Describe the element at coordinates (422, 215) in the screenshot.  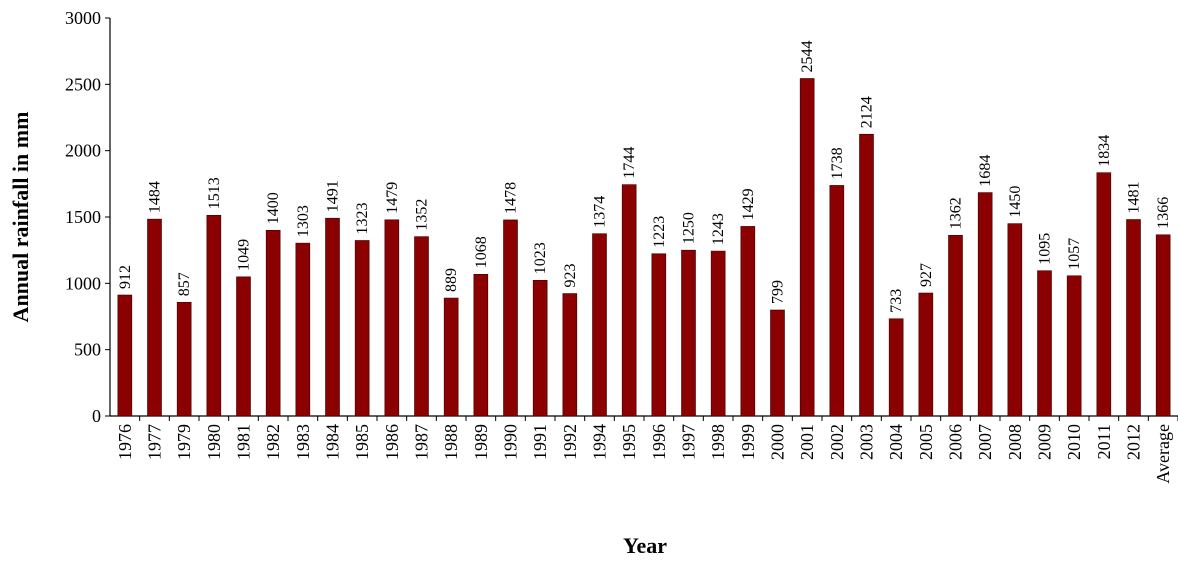
I see `data-label: 1352` at that location.